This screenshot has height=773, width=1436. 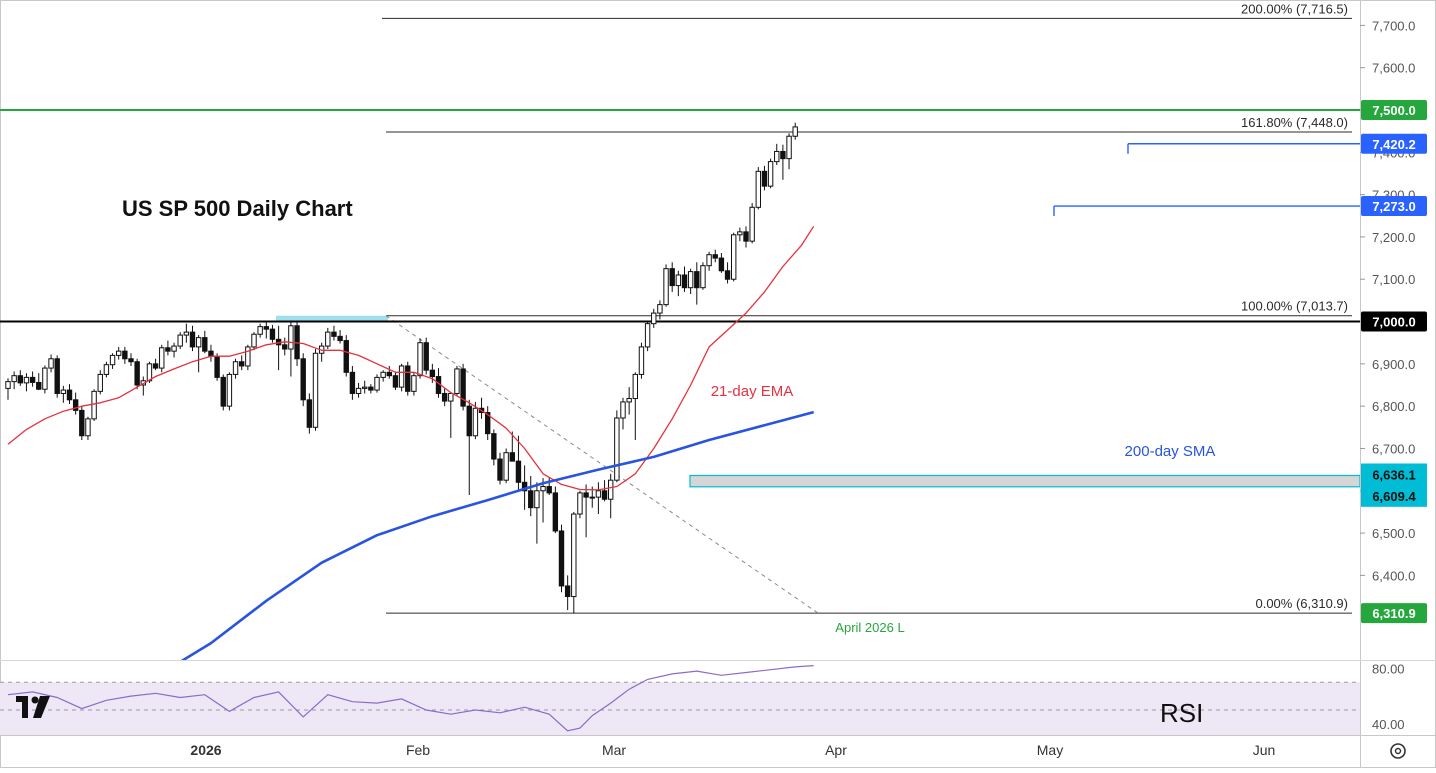 I want to click on gear-icon, so click(x=1398, y=751).